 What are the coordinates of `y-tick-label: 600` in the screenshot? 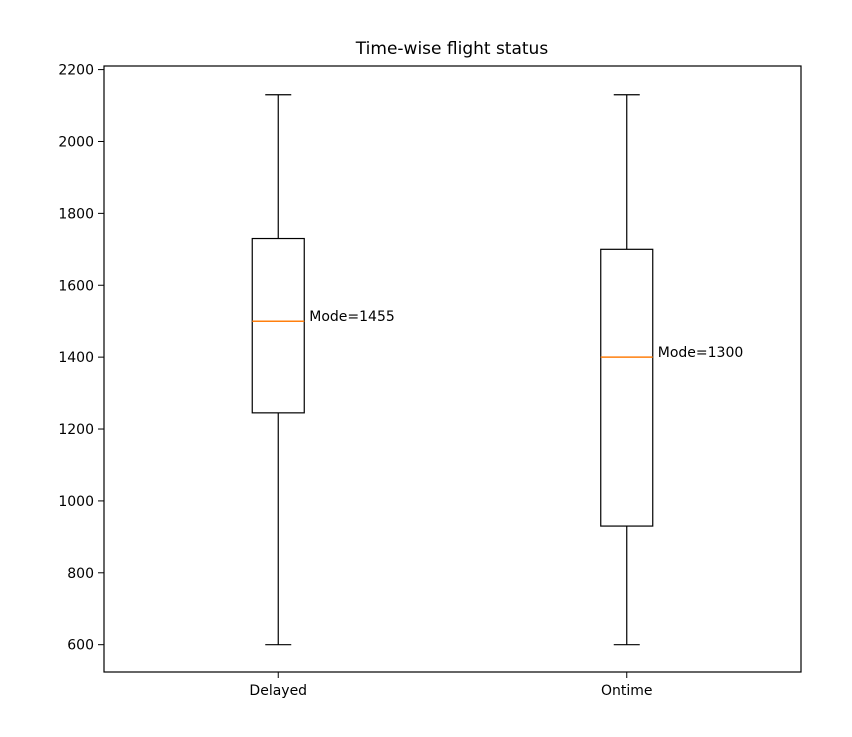 It's located at (80, 646).